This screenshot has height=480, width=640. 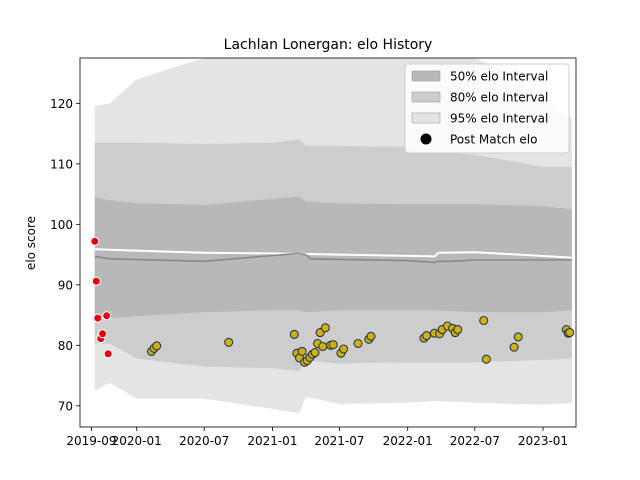 What do you see at coordinates (333, 253) in the screenshot?
I see `upper-white-line` at bounding box center [333, 253].